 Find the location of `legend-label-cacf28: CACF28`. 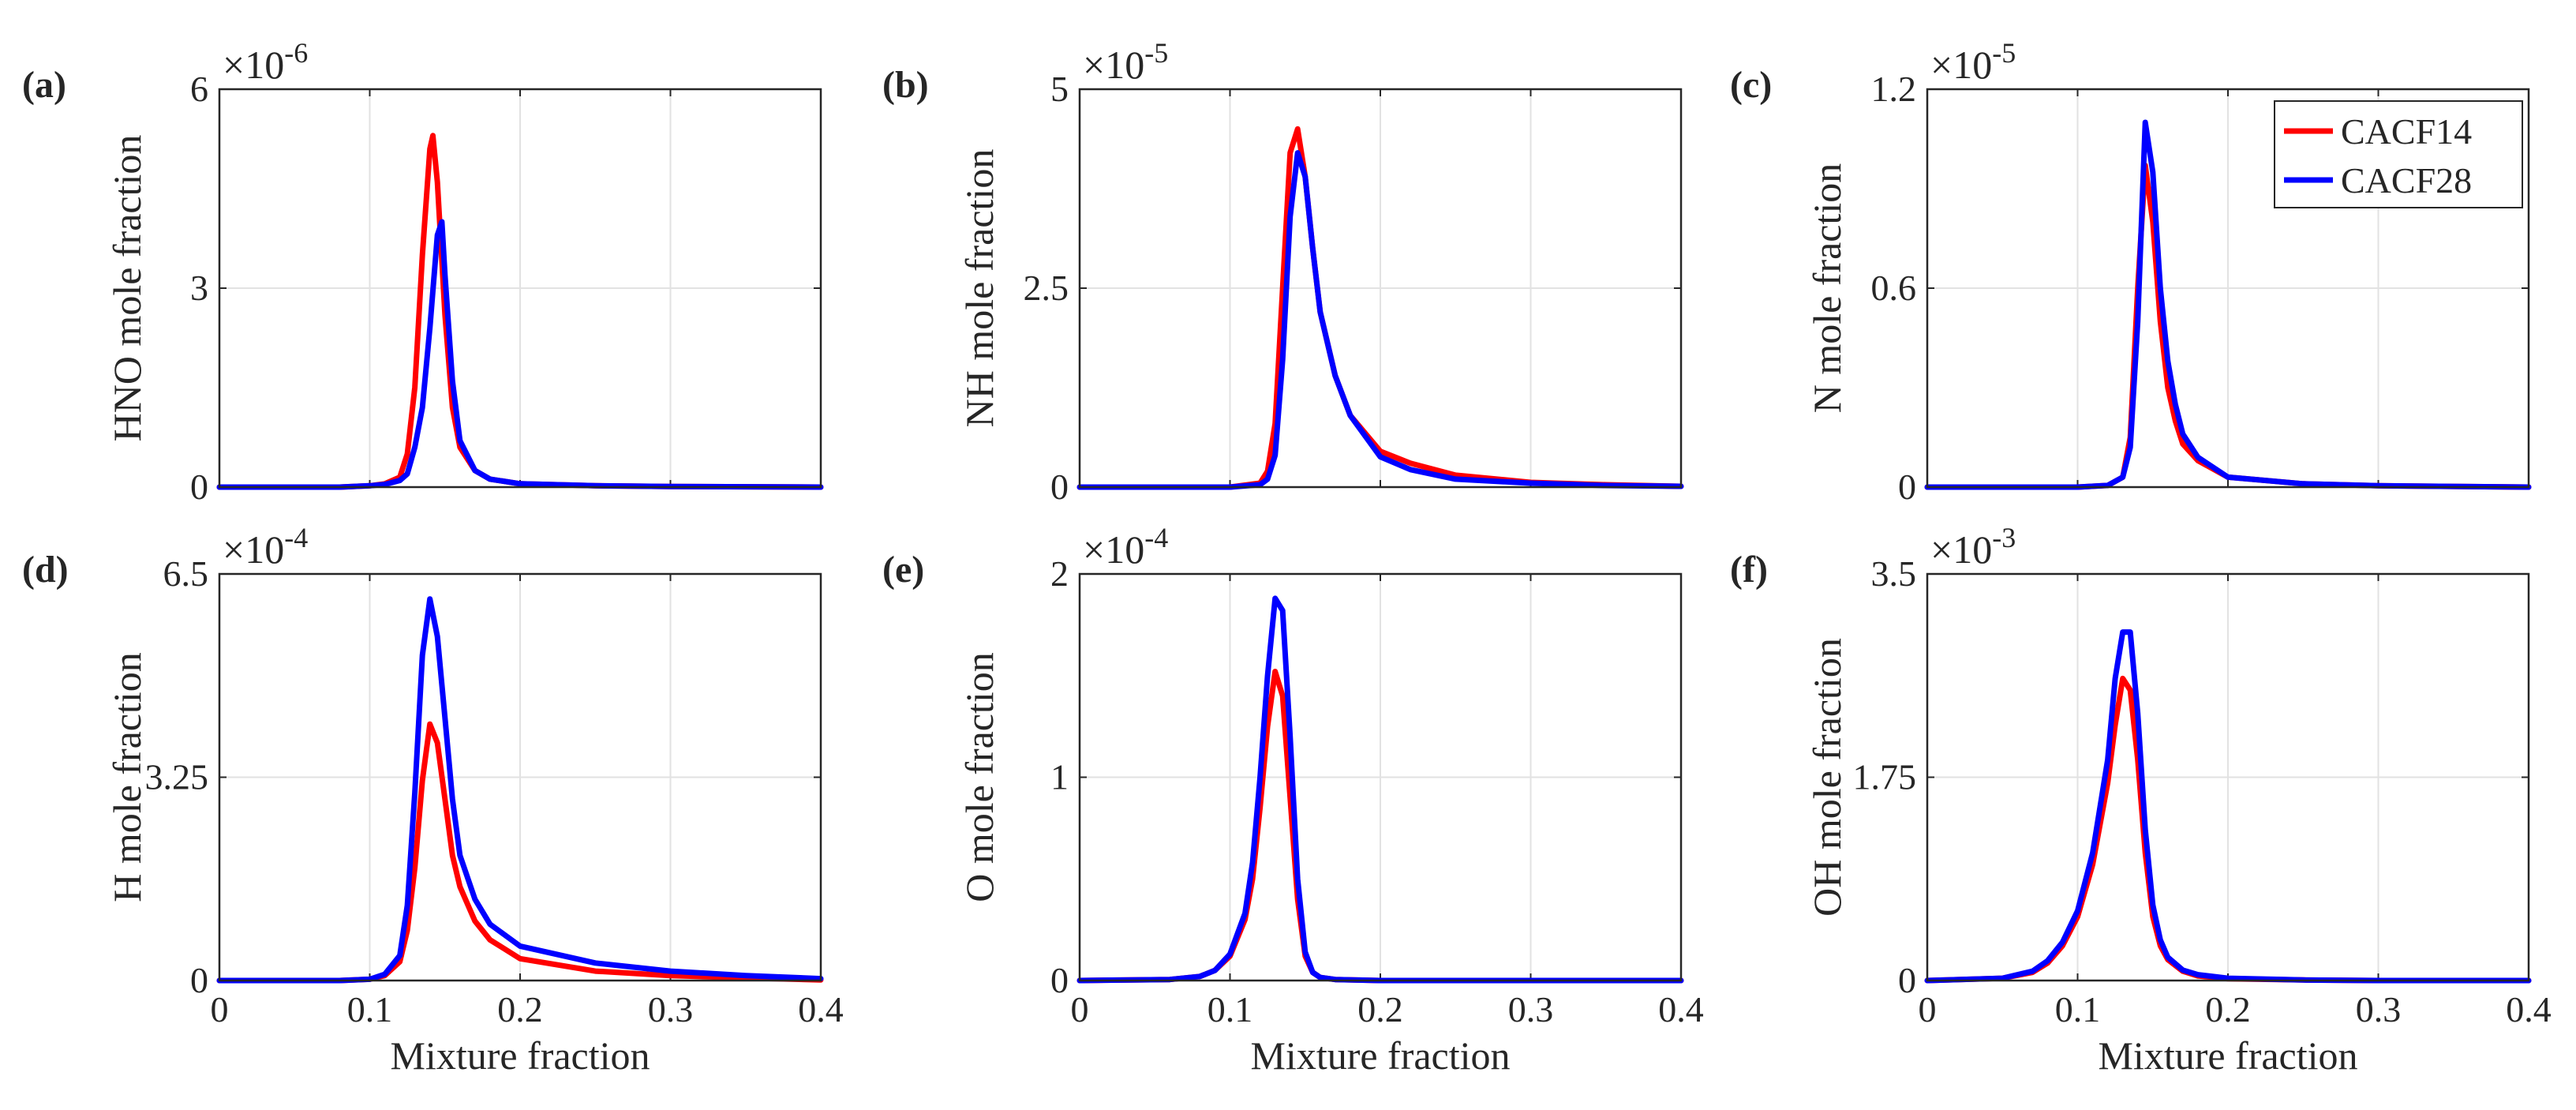

legend-label-cacf28: CACF28 is located at coordinates (2406, 180).